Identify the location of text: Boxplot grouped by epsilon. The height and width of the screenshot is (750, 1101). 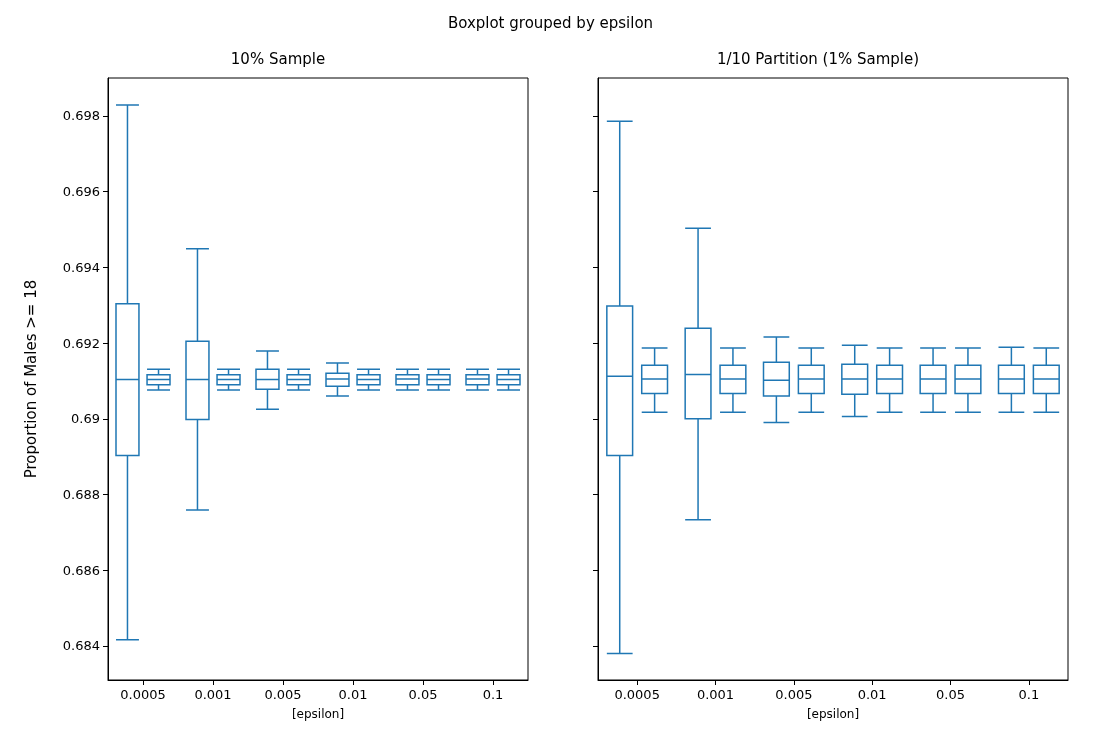
(550, 23).